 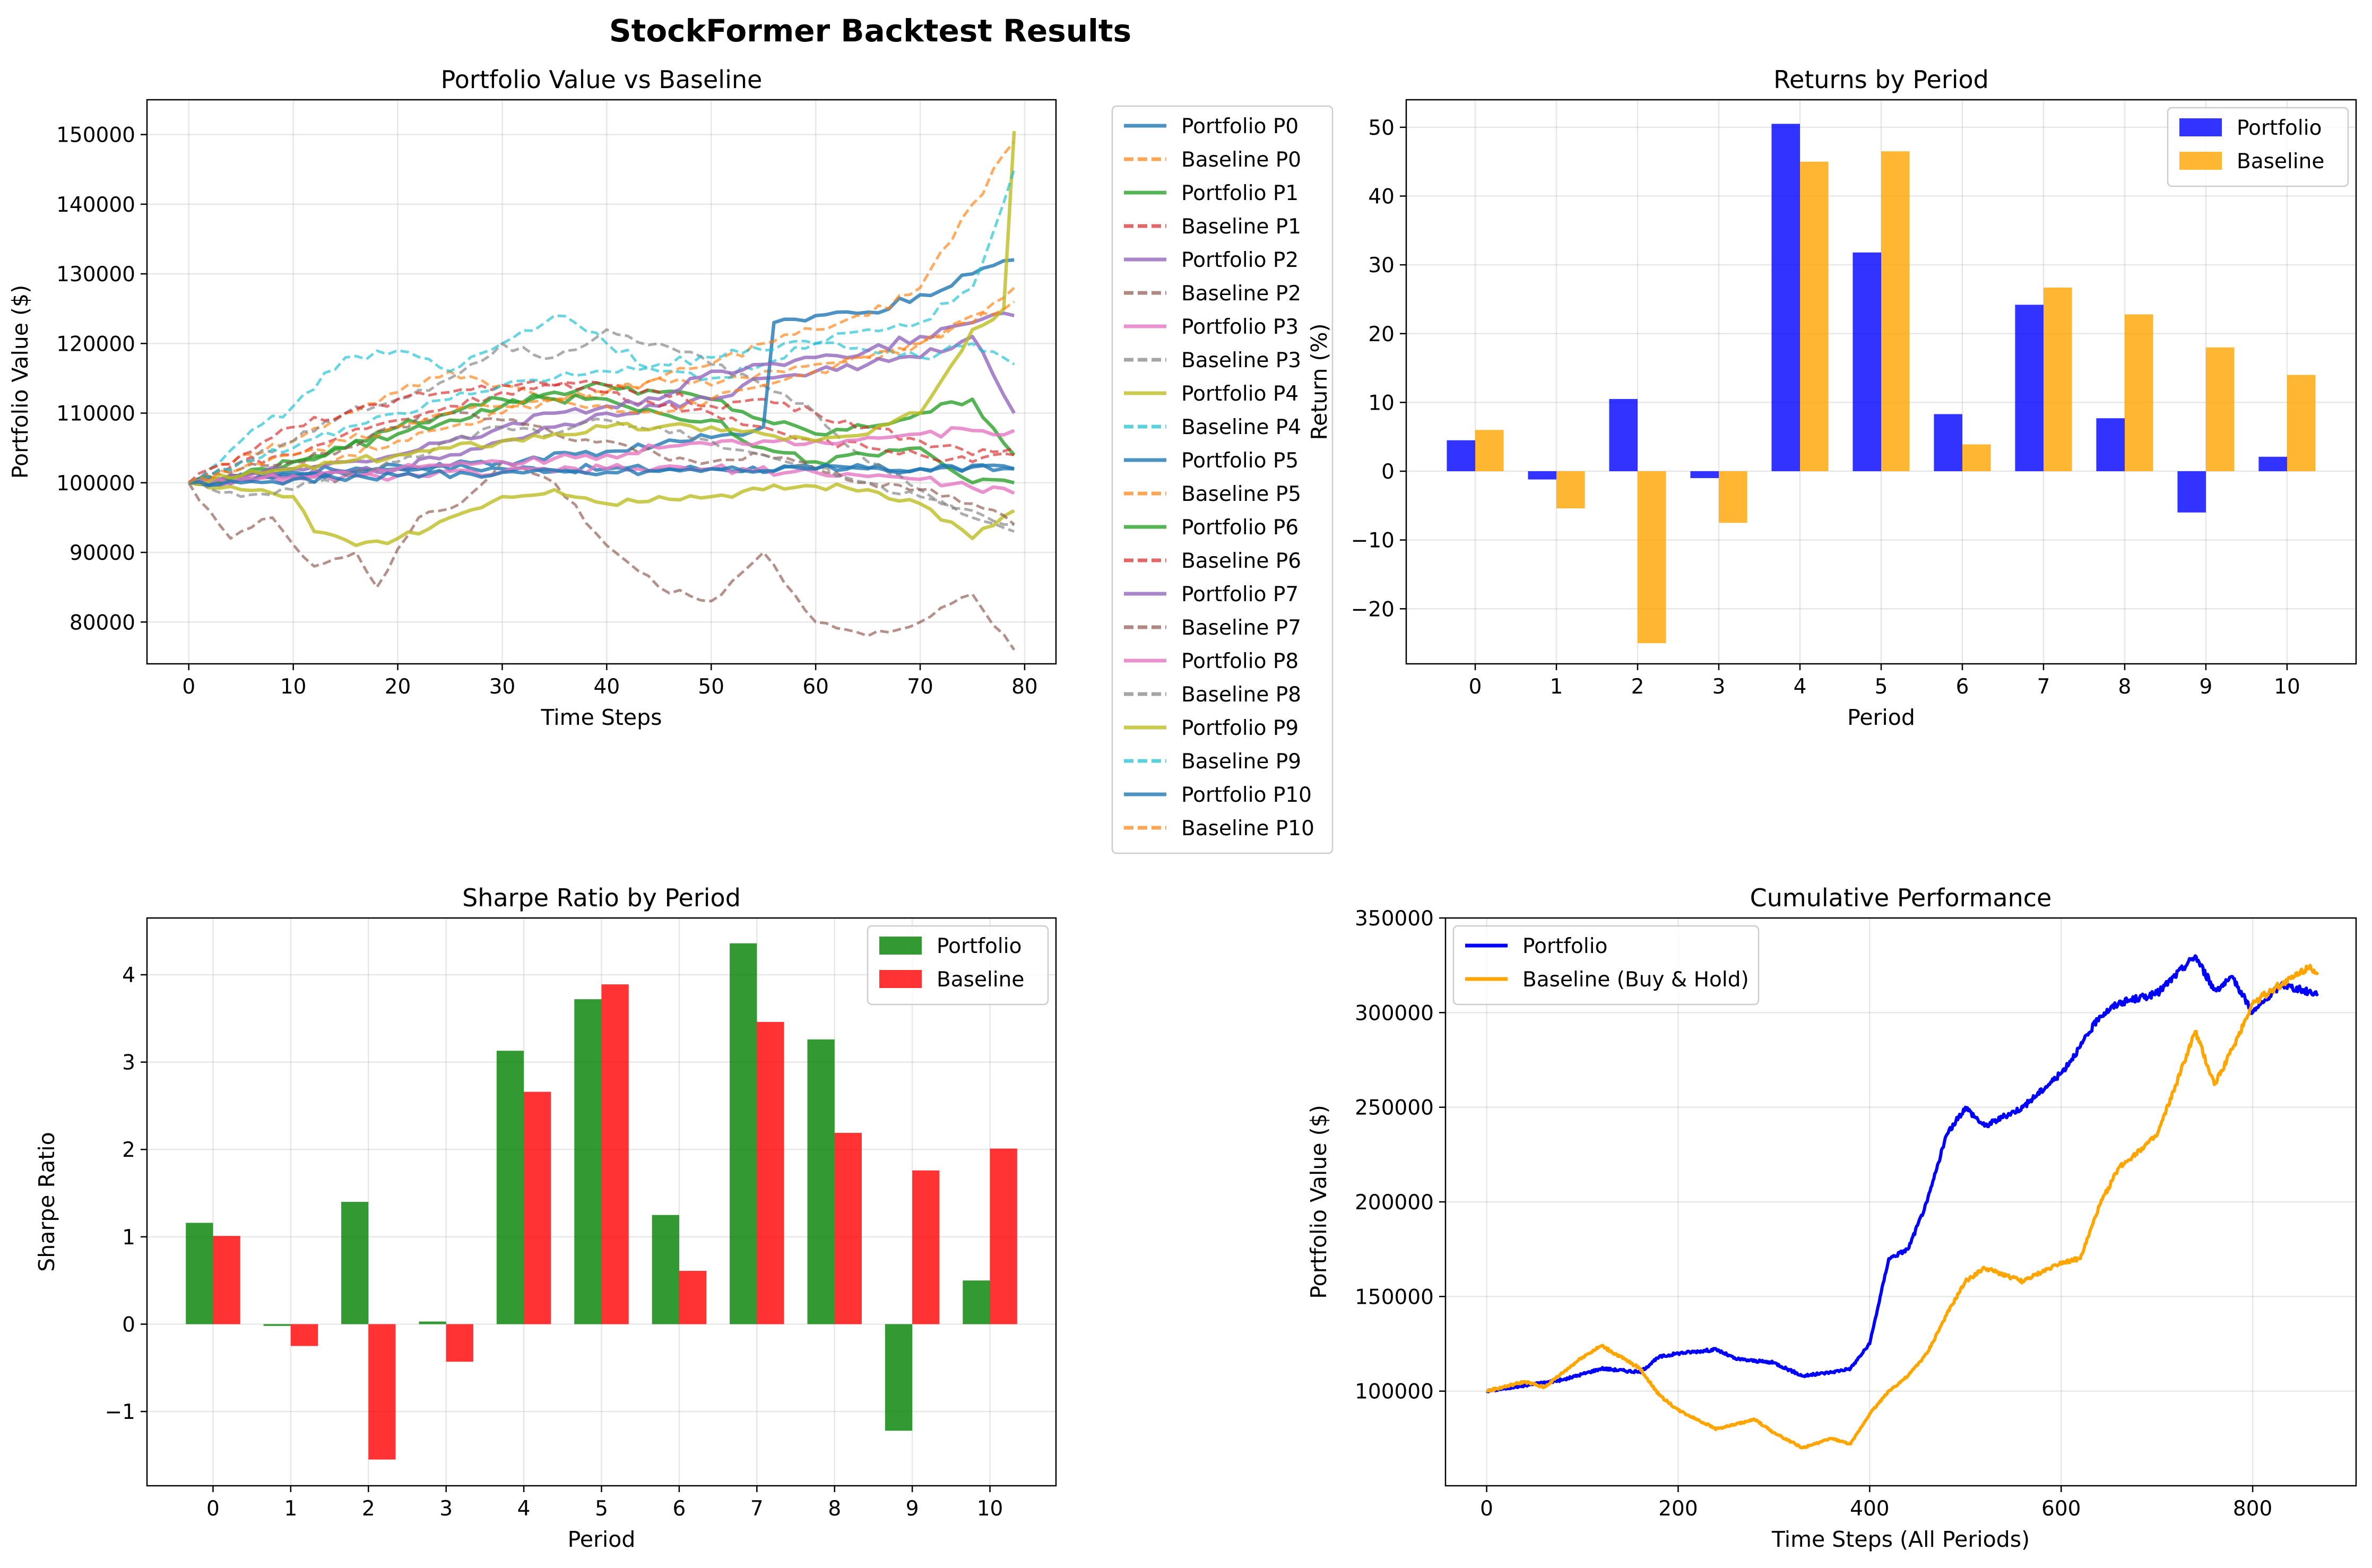 I want to click on x-tick-label: 70, so click(x=920, y=687).